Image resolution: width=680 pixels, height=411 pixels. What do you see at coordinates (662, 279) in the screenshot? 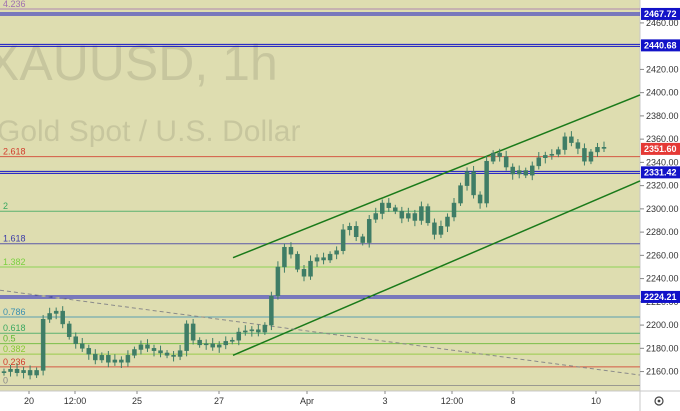
I see `y-tick-label: 2240.00` at bounding box center [662, 279].